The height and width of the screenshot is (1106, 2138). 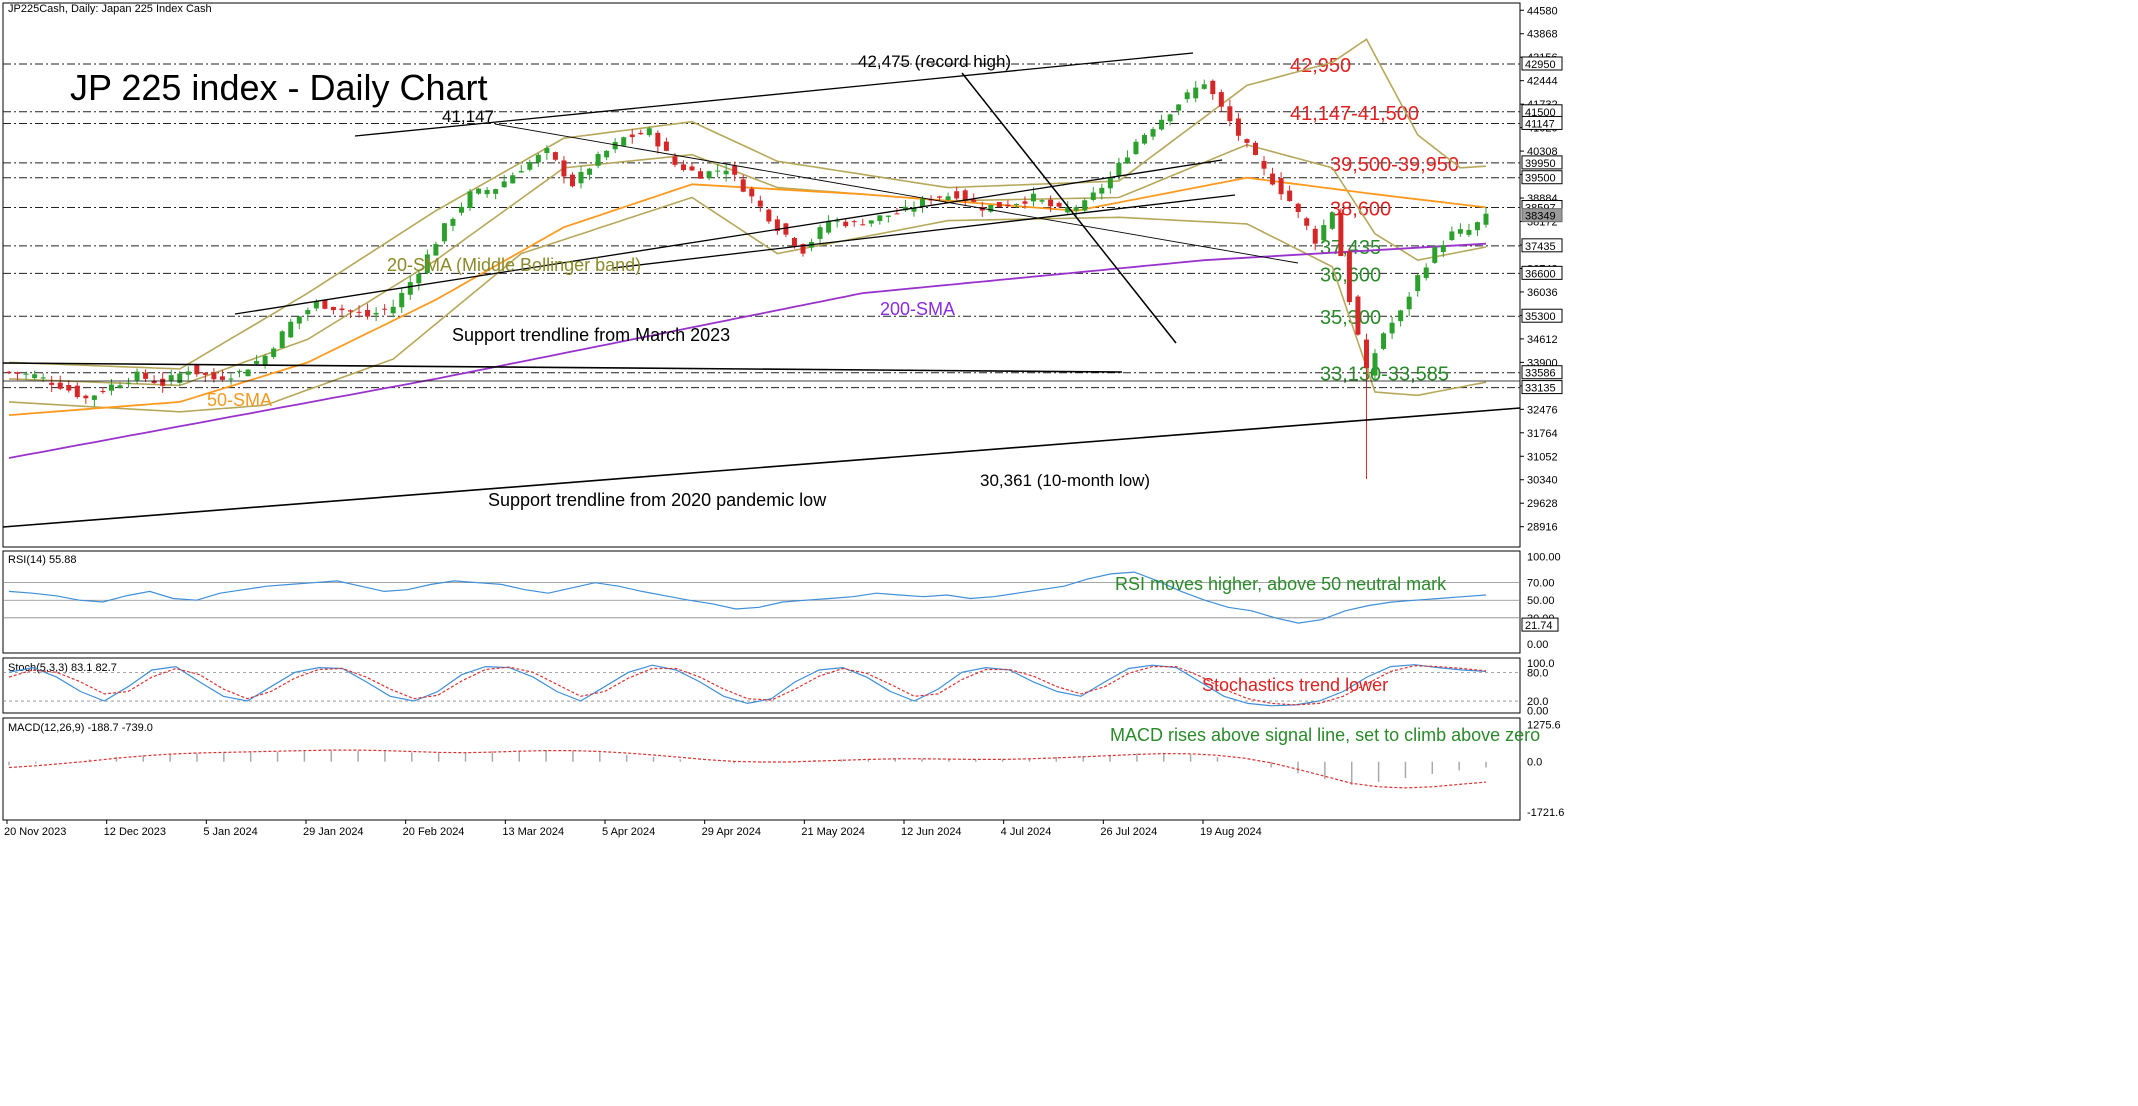 What do you see at coordinates (747, 597) in the screenshot?
I see `rsi-line` at bounding box center [747, 597].